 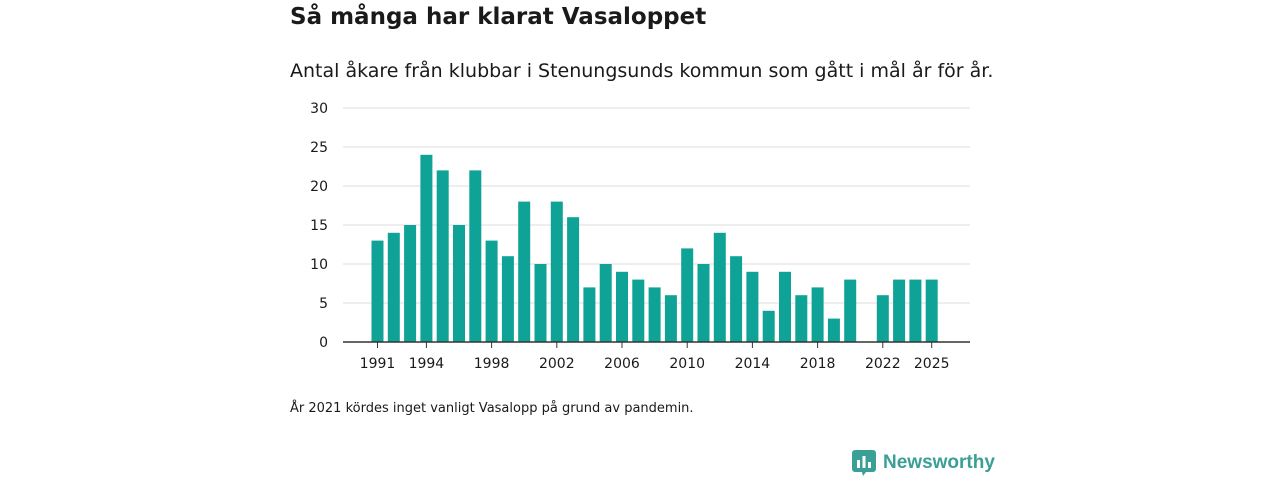 What do you see at coordinates (703, 303) in the screenshot?
I see `bar-2011` at bounding box center [703, 303].